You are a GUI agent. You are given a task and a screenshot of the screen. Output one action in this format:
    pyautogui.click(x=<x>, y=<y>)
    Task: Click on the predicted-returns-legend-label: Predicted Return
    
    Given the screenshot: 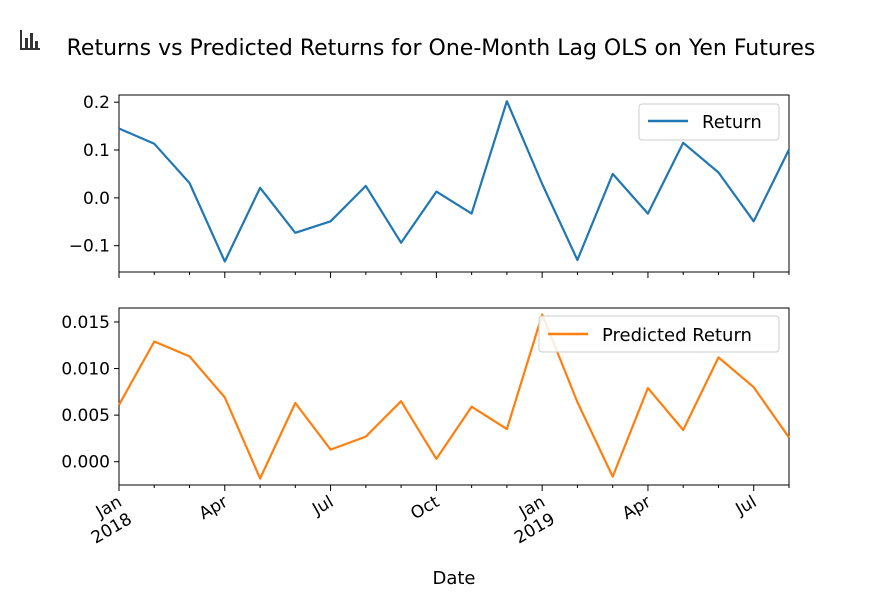 What is the action you would take?
    pyautogui.click(x=677, y=335)
    